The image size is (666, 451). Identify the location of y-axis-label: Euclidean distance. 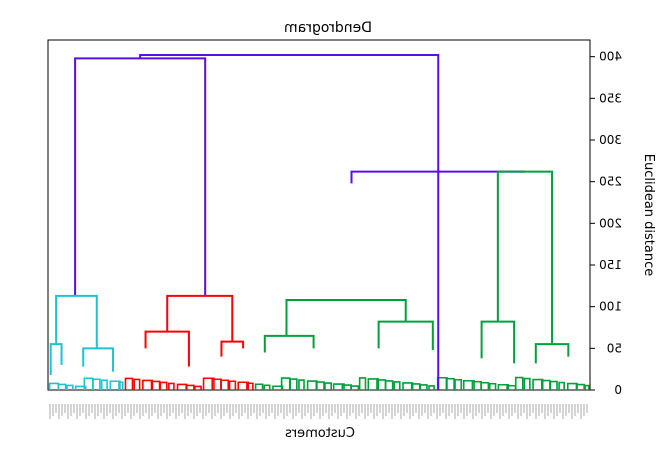
(648, 215).